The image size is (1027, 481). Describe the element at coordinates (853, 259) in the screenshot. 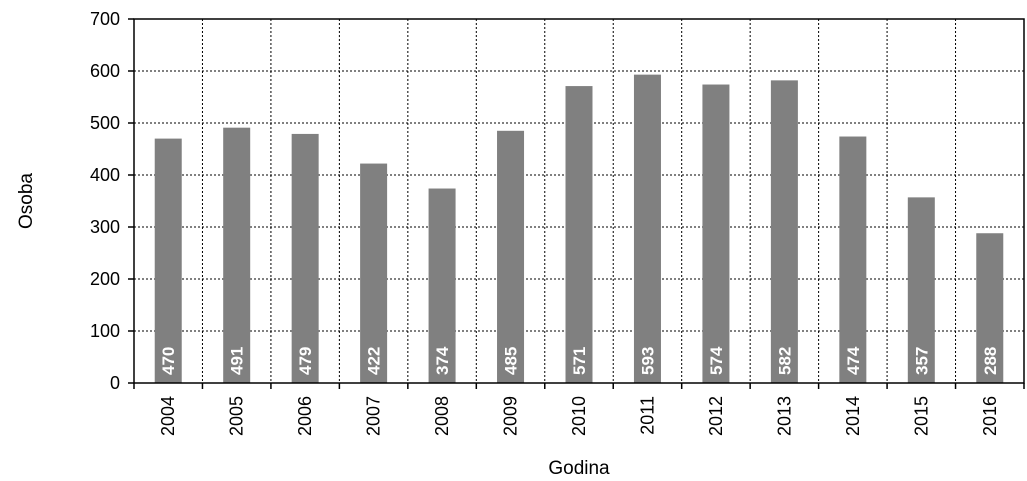

I see `bar-2014` at that location.